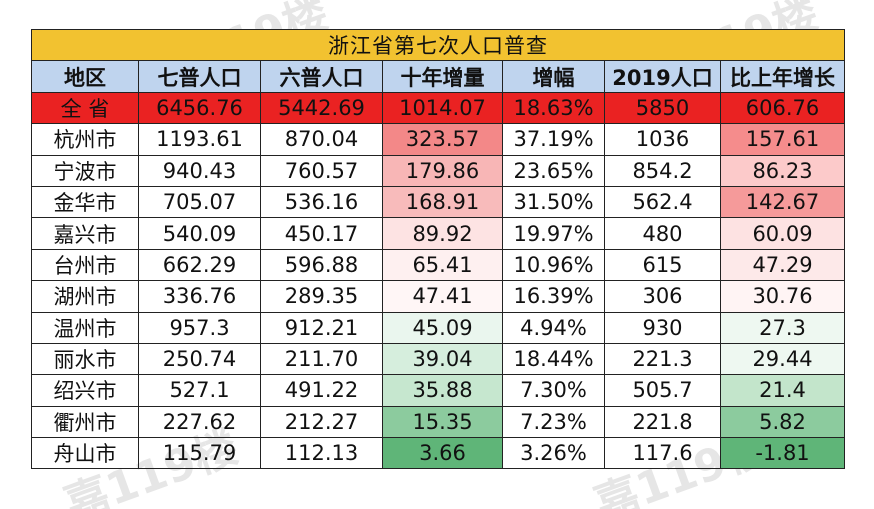 The image size is (874, 509). Describe the element at coordinates (442, 422) in the screenshot. I see `cell-ten-year-increment: 15.35` at that location.